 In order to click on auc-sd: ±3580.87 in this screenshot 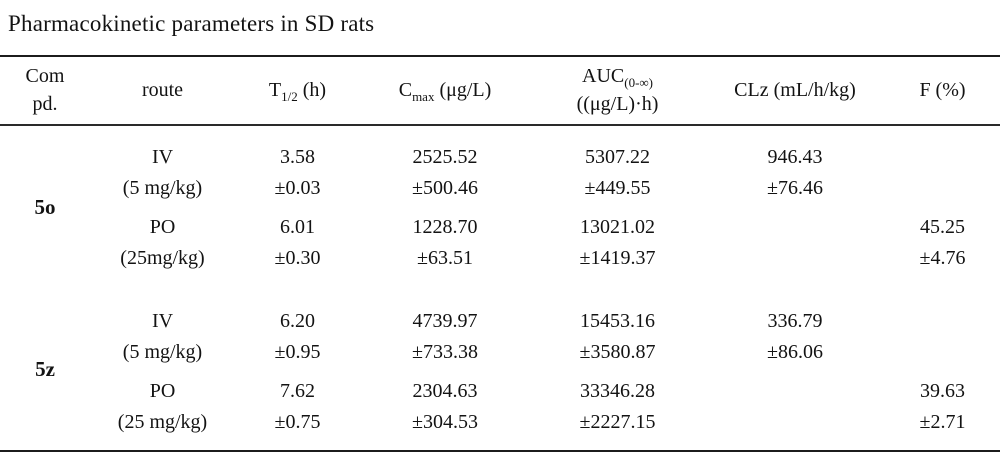, I will do `click(617, 352)`.